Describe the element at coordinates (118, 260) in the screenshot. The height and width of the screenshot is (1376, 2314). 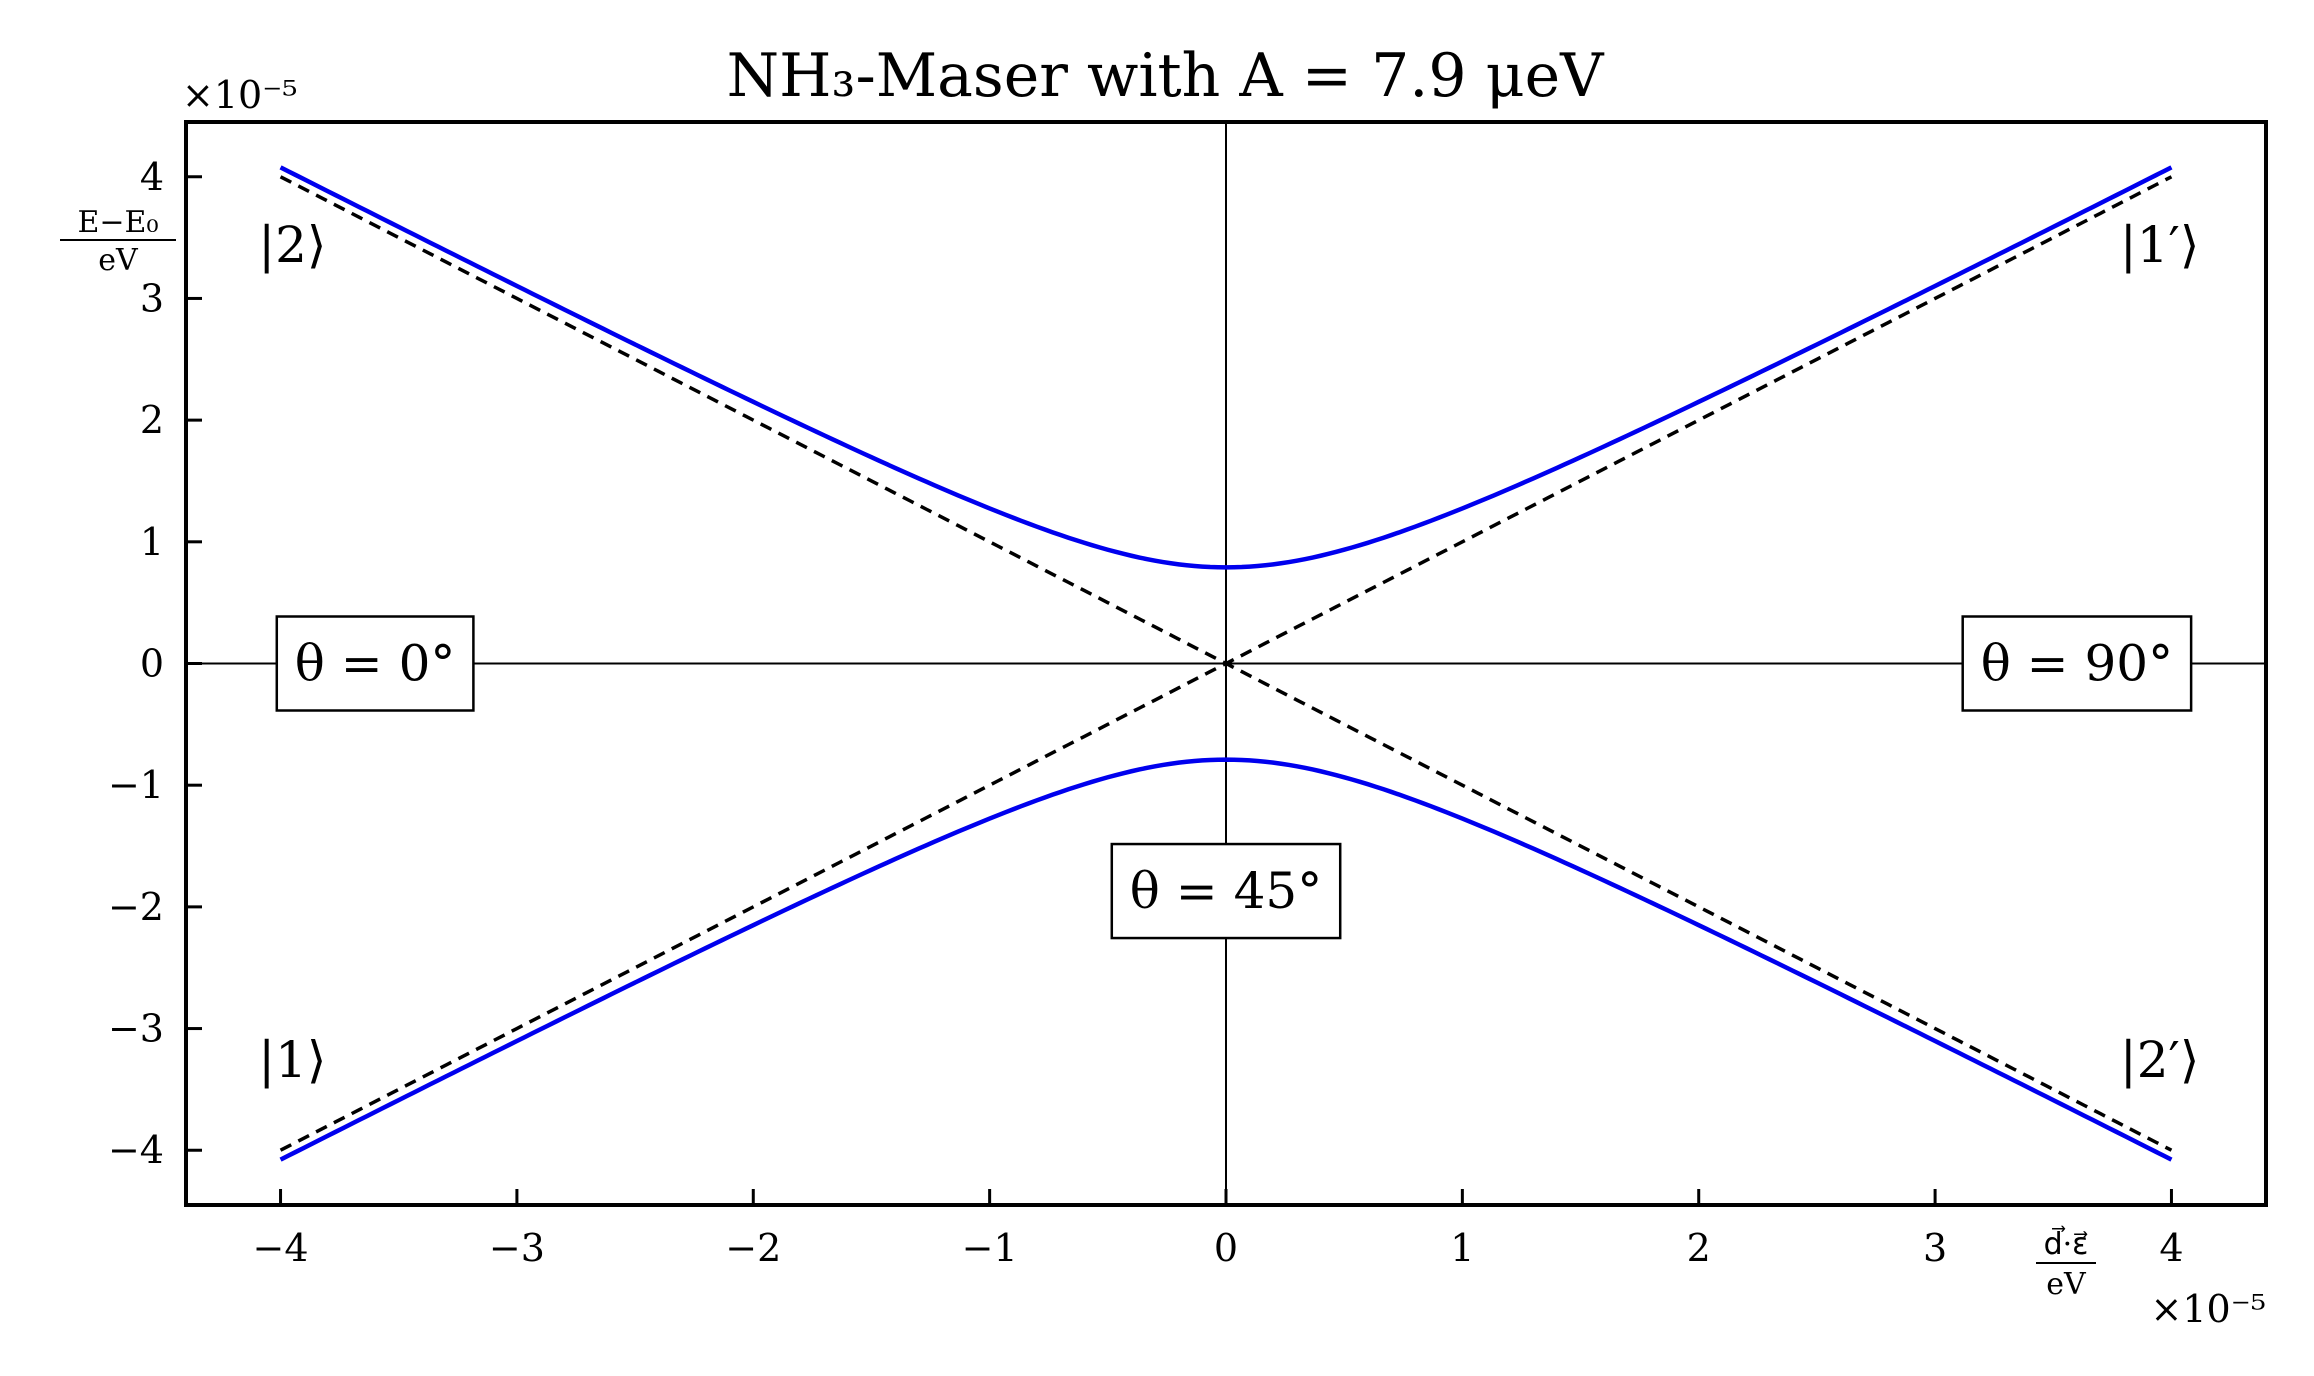
I see `y-label-denominator: eV` at that location.